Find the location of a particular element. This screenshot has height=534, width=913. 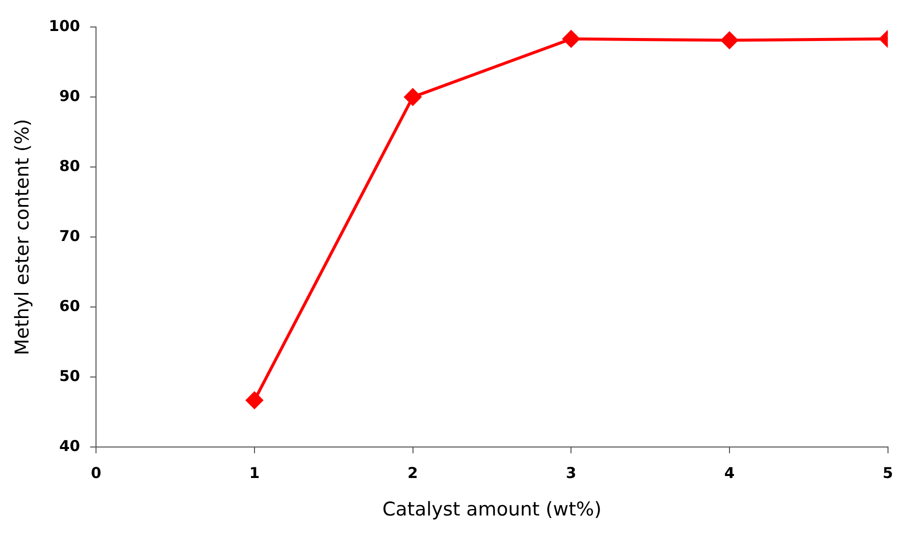

y-tick-label: 40 is located at coordinates (69, 446).